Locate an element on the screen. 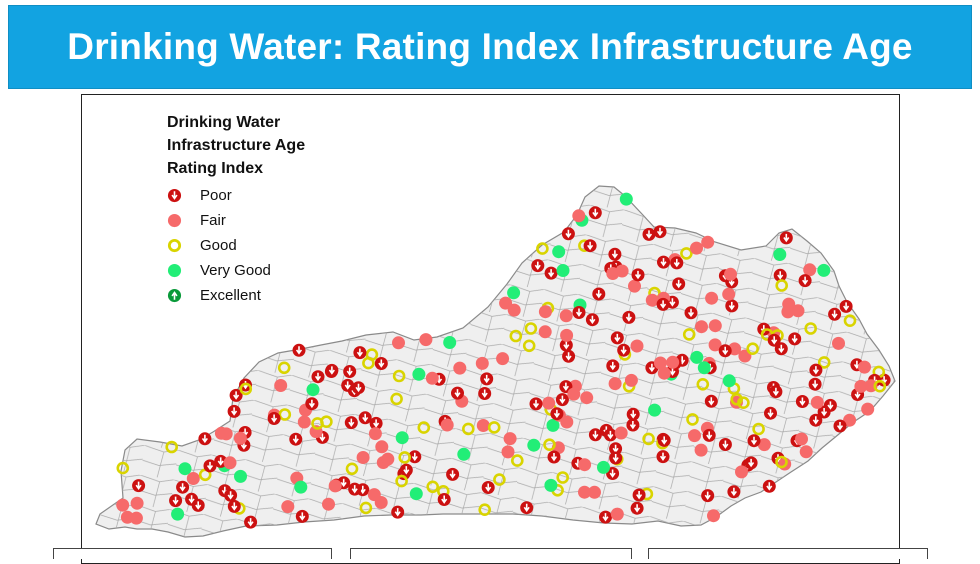 This screenshot has height=564, width=980. filled-circle-icon is located at coordinates (174, 270).